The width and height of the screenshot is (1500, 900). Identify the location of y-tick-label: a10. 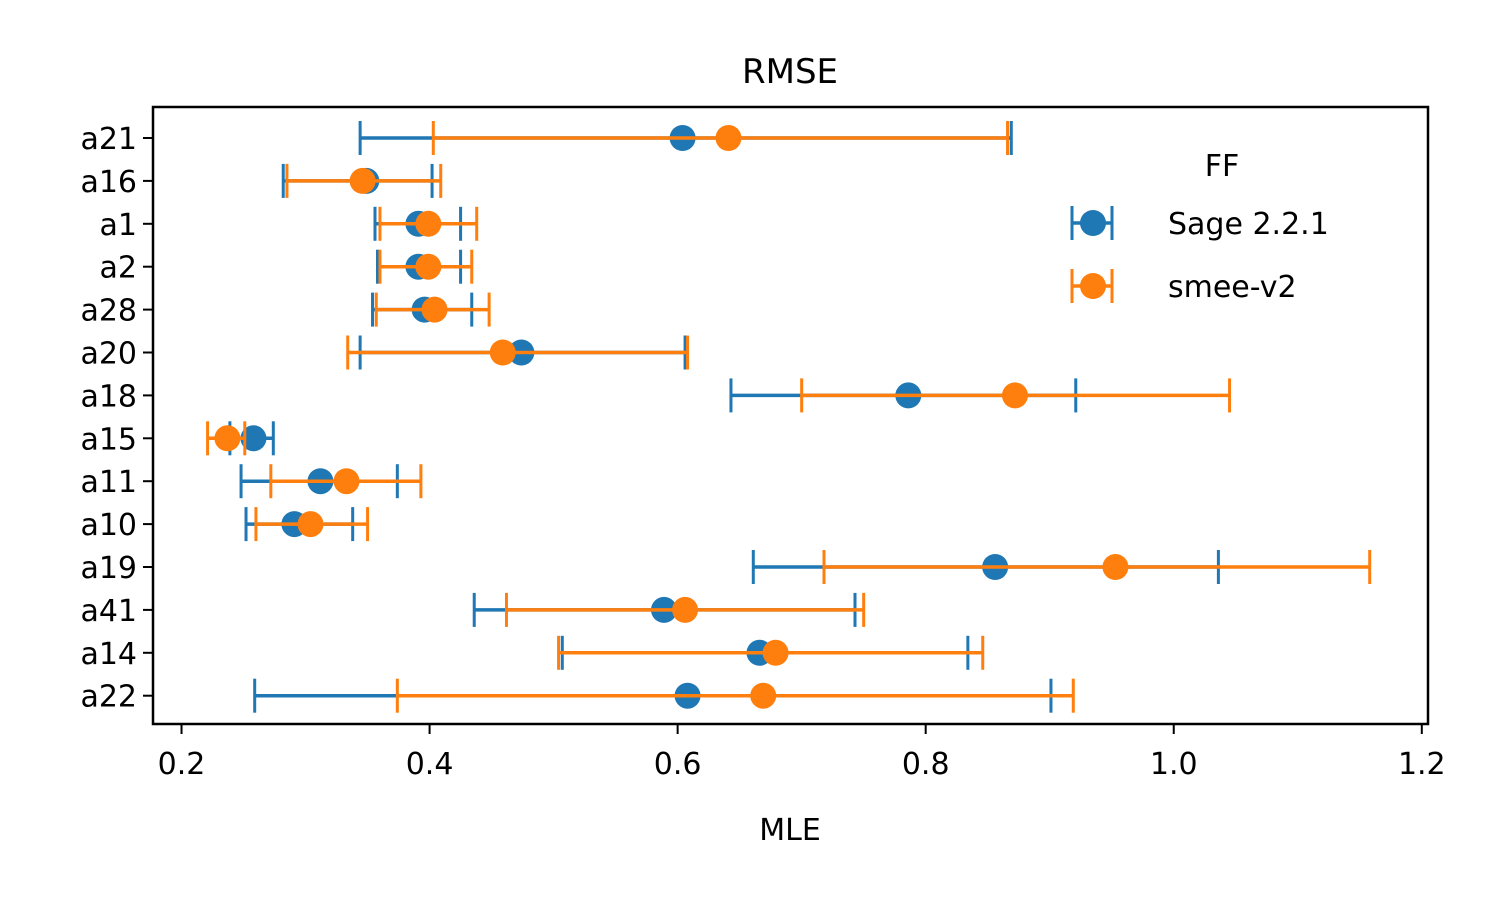
(108, 525).